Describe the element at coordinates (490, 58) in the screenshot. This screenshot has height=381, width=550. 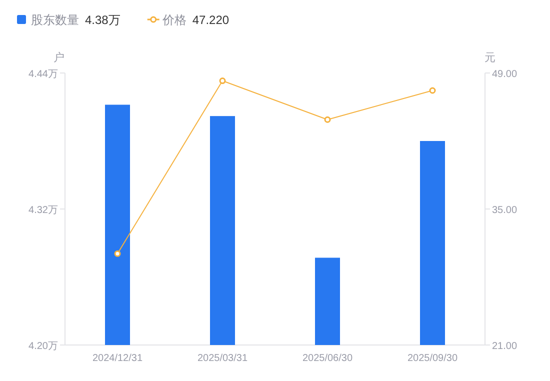
I see `y2-axis-title: 元` at that location.